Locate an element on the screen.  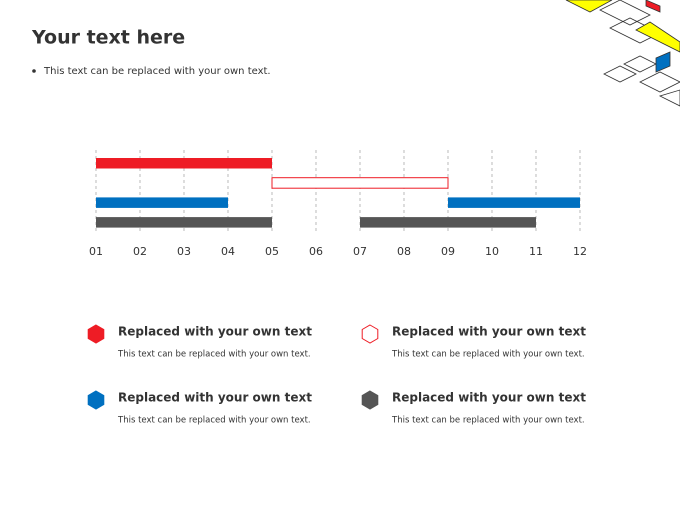
x-tick-label: 11 is located at coordinates (536, 251).